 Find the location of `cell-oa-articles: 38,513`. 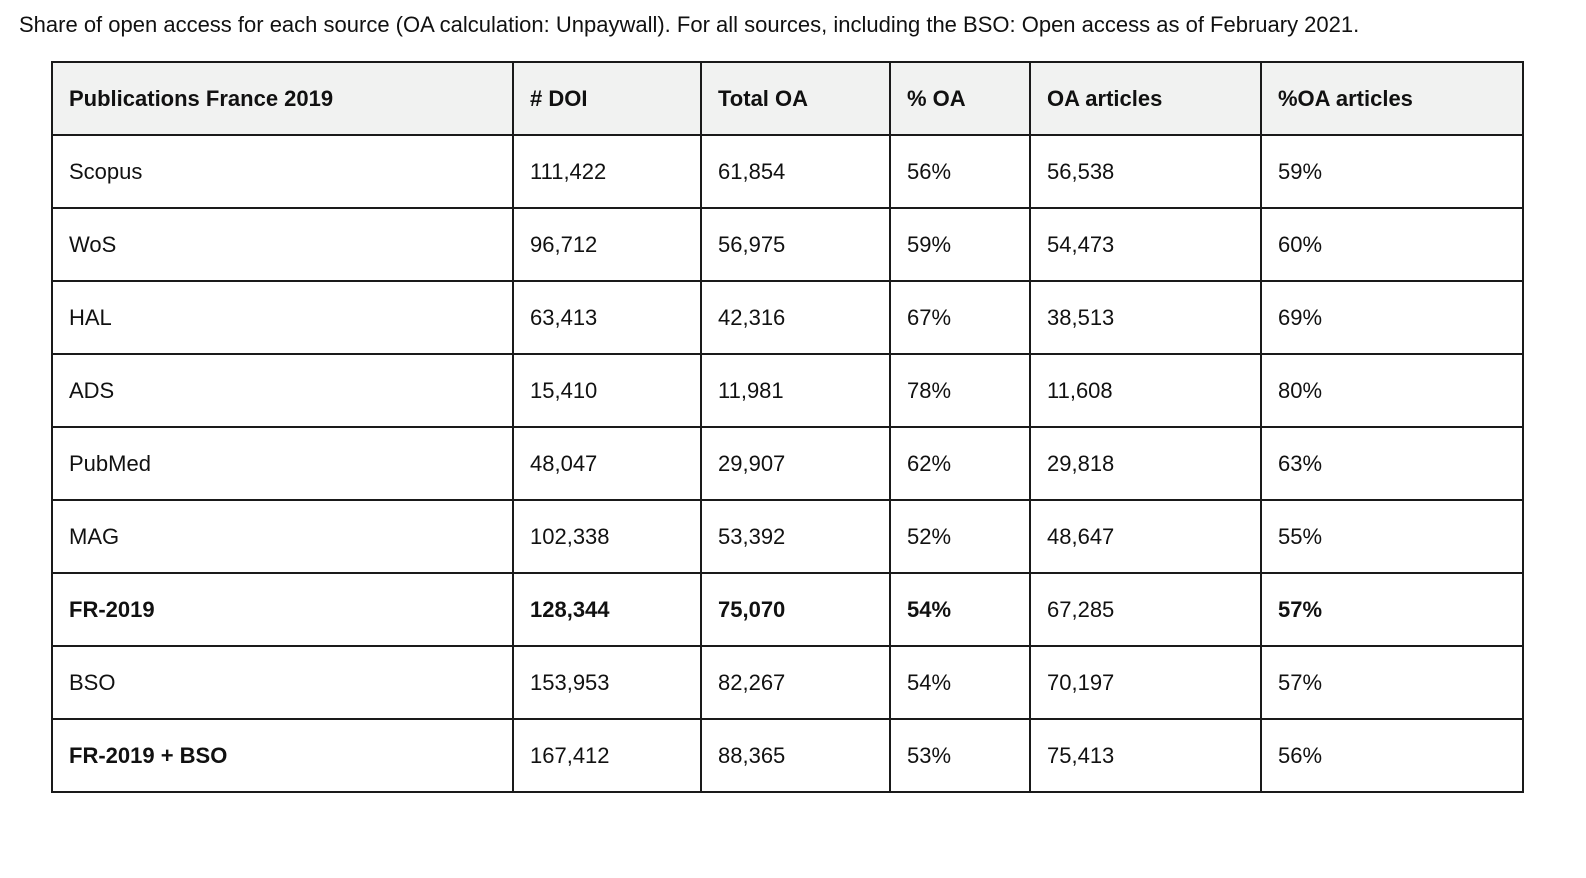

cell-oa-articles: 38,513 is located at coordinates (1145, 317).